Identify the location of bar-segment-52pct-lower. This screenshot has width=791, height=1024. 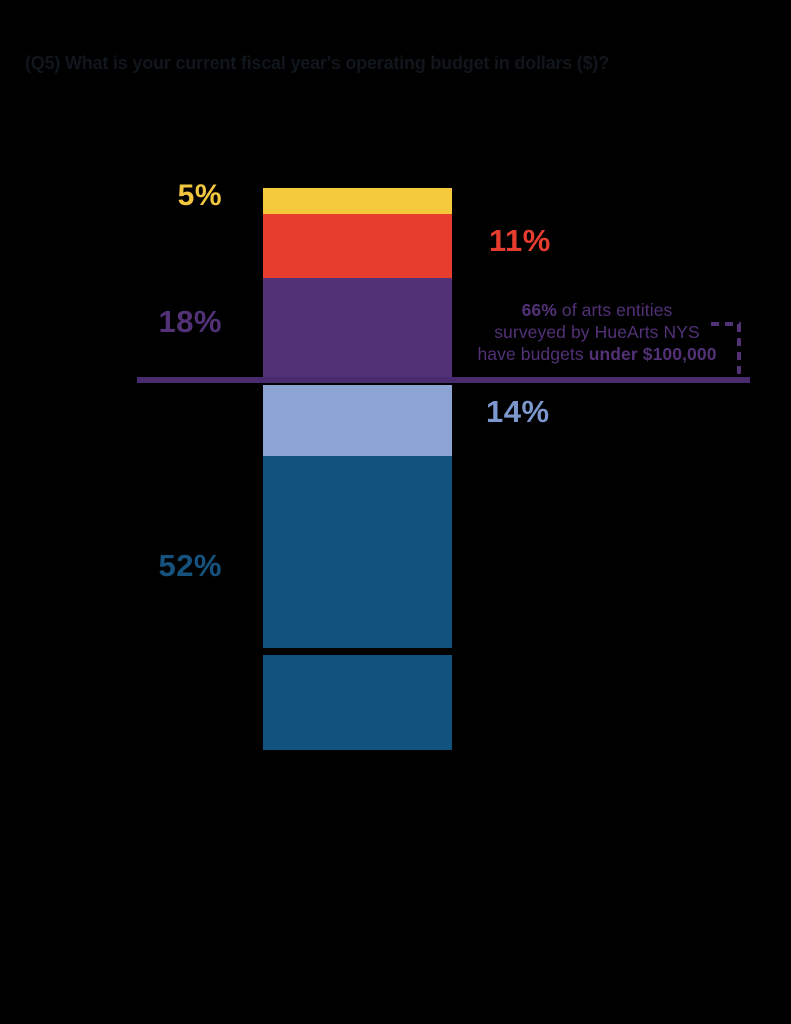
(357, 702).